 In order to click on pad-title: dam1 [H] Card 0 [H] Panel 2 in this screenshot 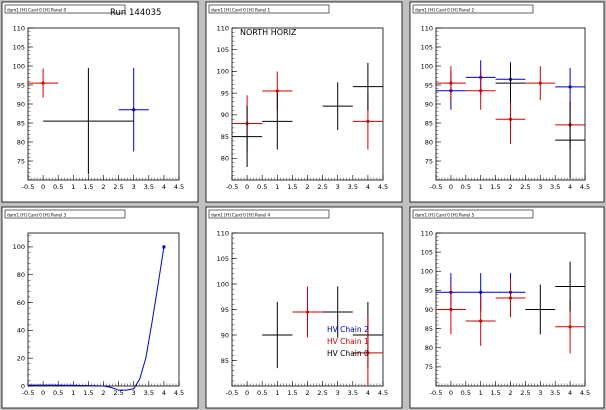, I will do `click(445, 10)`.